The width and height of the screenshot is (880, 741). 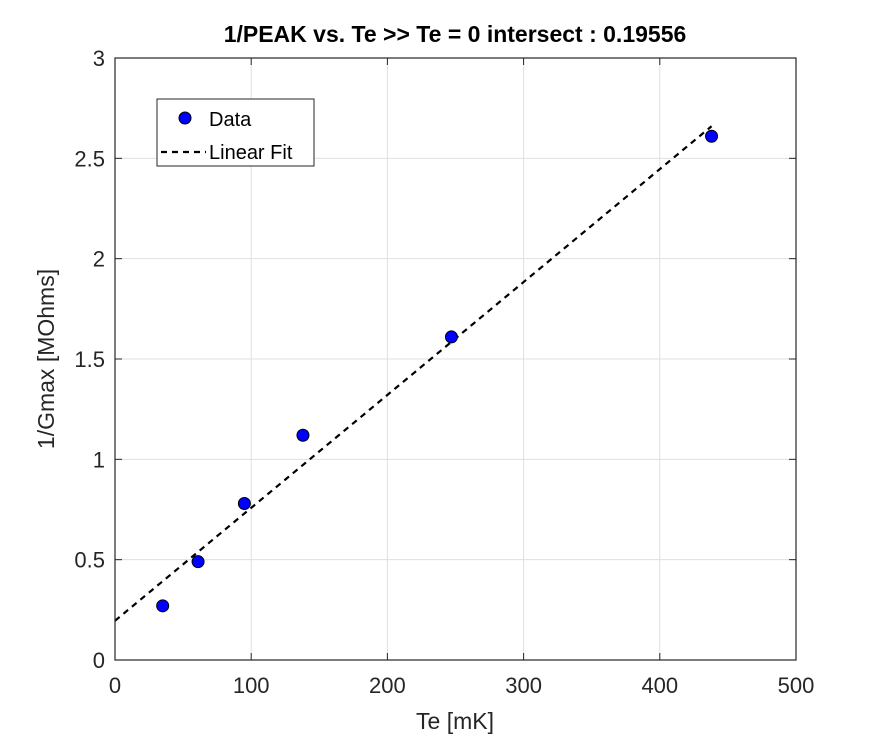 I want to click on legend-label-fit: Linear Fit, so click(x=251, y=153).